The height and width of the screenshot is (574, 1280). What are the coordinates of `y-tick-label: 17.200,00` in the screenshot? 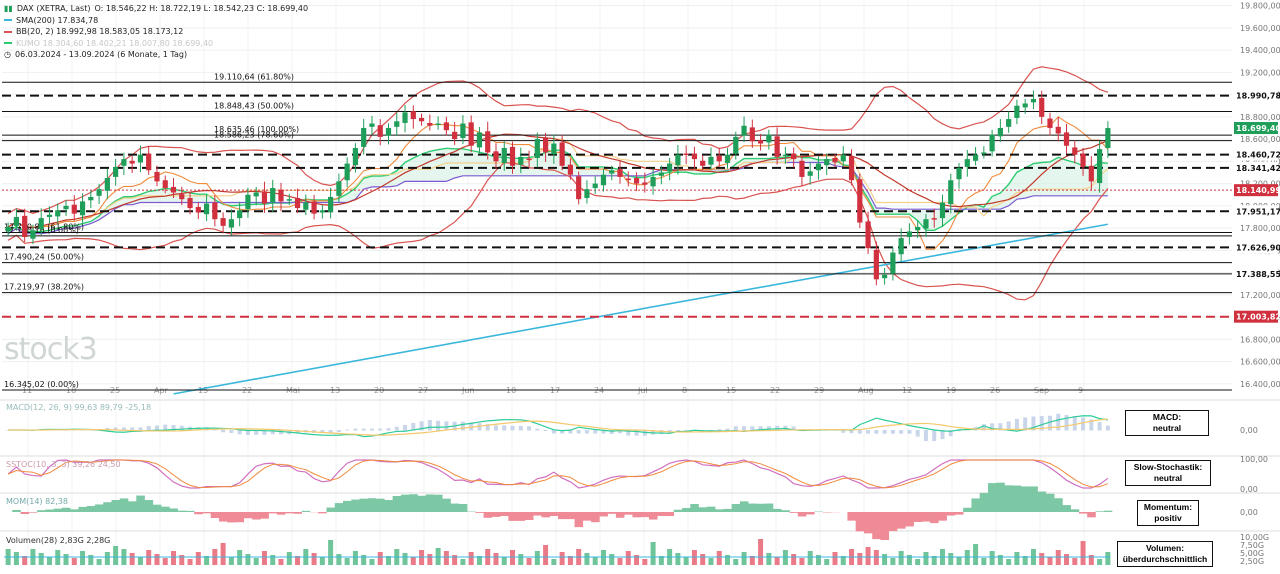 It's located at (1260, 295).